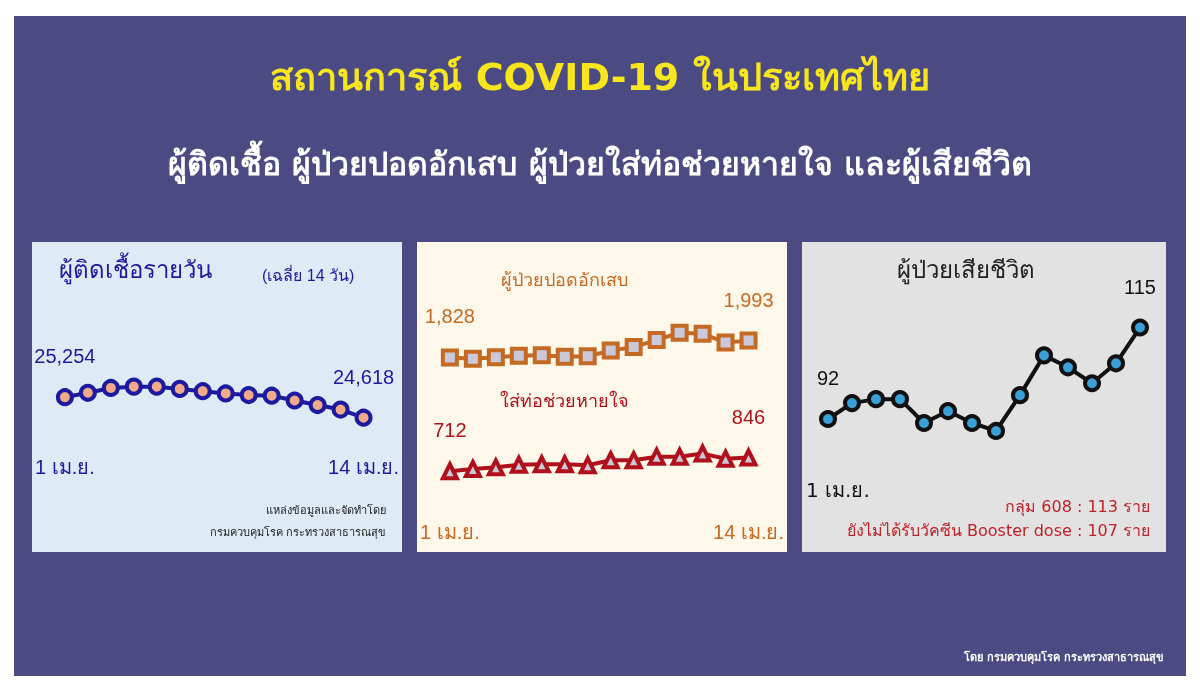 The image size is (1200, 694). Describe the element at coordinates (65, 356) in the screenshot. I see `data-label: 25,254` at that location.